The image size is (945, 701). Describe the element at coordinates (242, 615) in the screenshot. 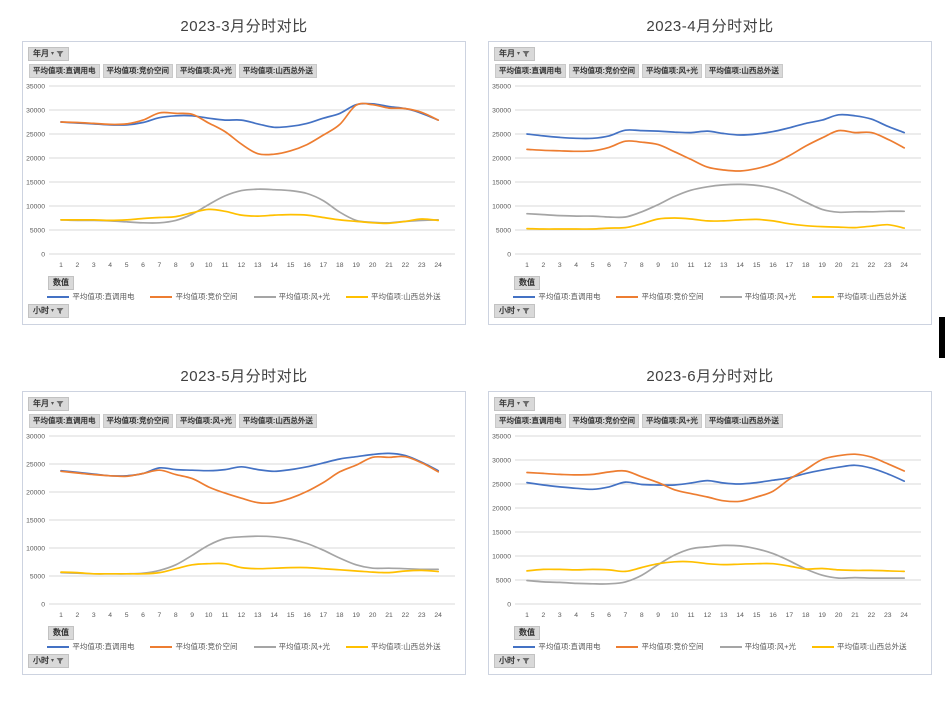

I see `x-tick-label: 12` at that location.